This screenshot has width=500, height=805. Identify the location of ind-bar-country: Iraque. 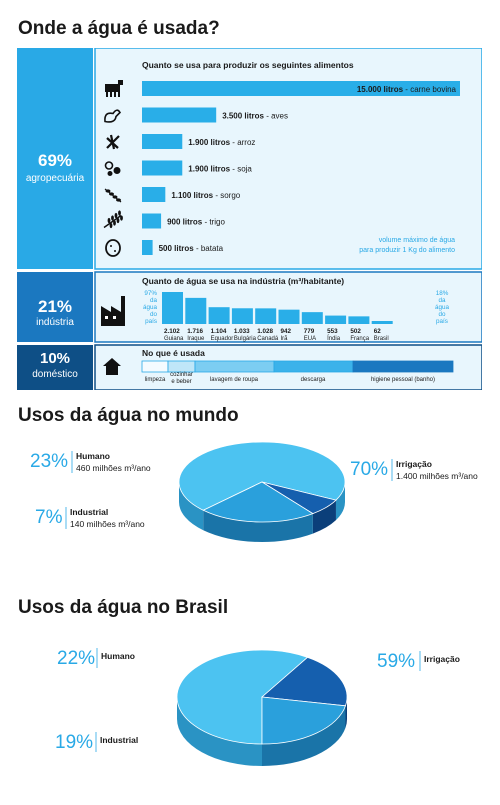
(196, 339).